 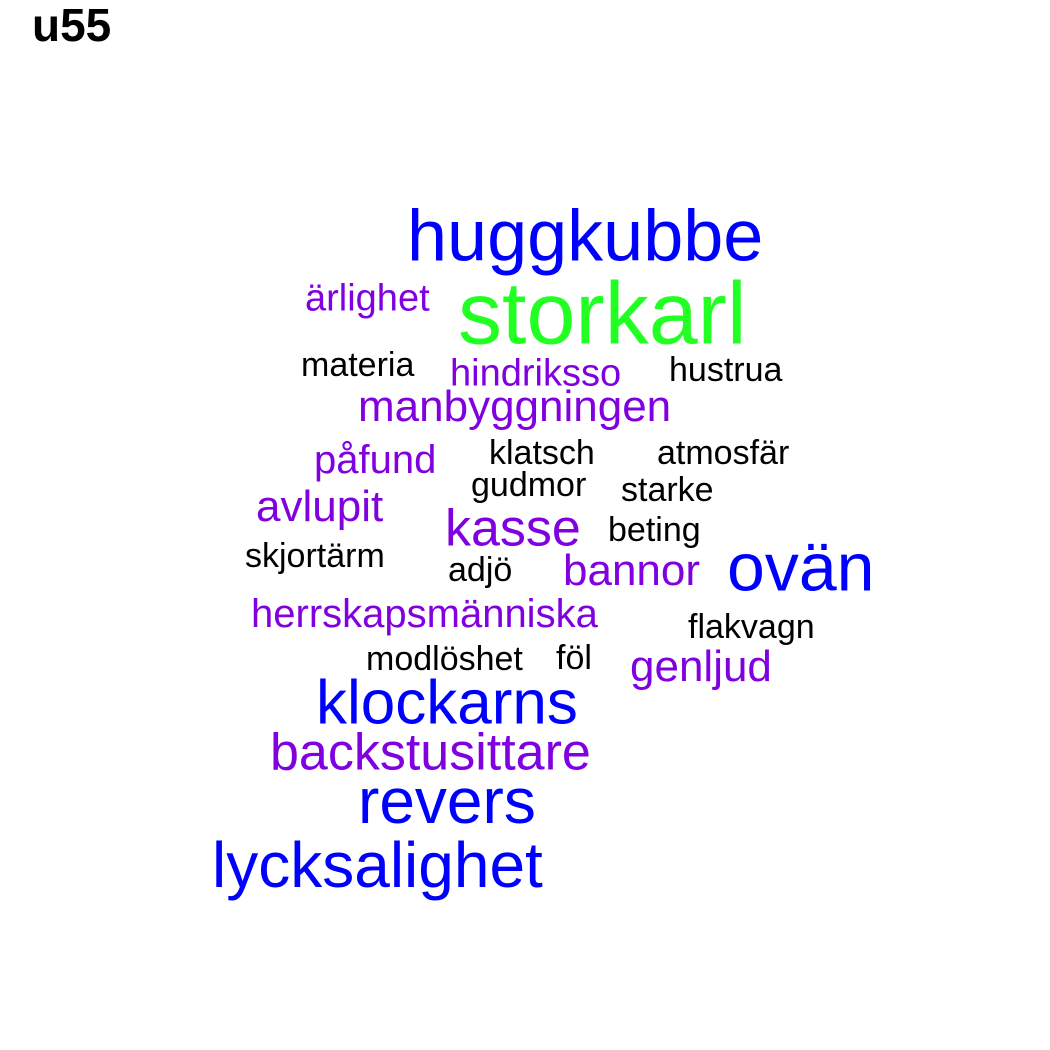 What do you see at coordinates (375, 460) in the screenshot?
I see `word-pafund: påfund` at bounding box center [375, 460].